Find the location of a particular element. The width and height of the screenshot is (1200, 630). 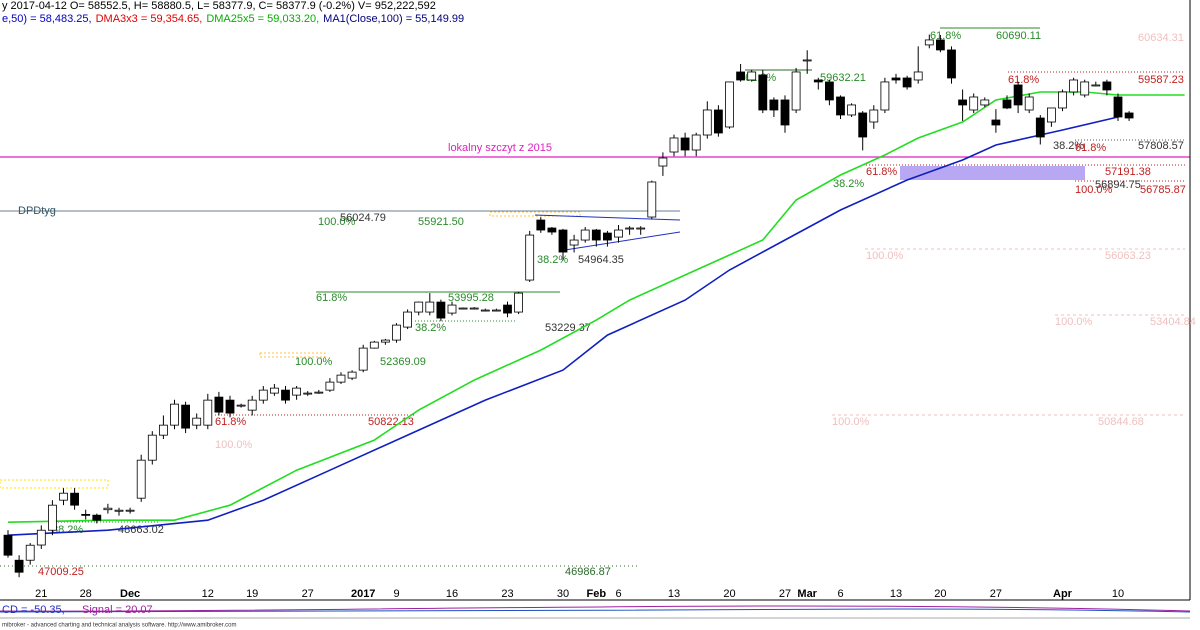

annotation: 54964.35 is located at coordinates (601, 260).